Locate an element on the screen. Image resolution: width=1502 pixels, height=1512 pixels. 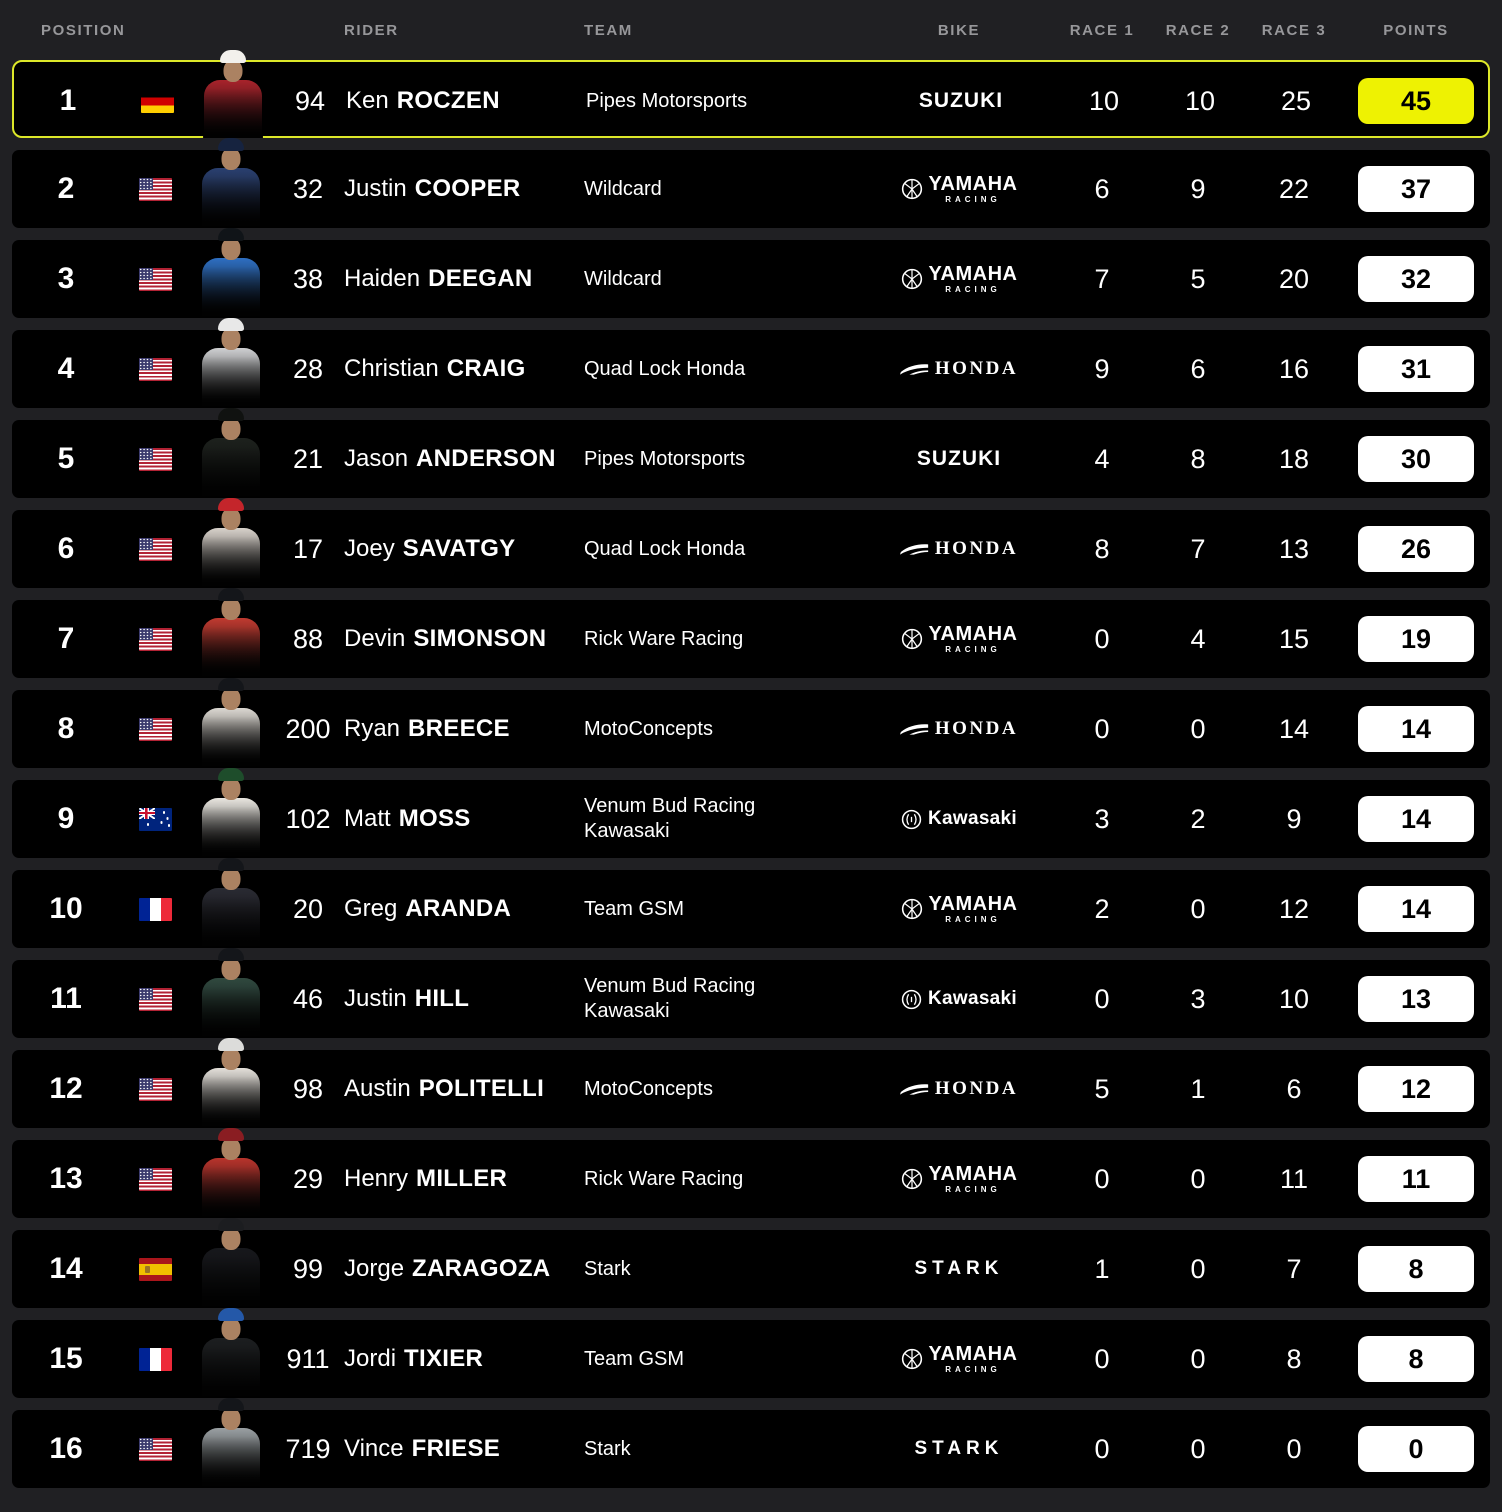
points-badge: 30 is located at coordinates (1416, 459).